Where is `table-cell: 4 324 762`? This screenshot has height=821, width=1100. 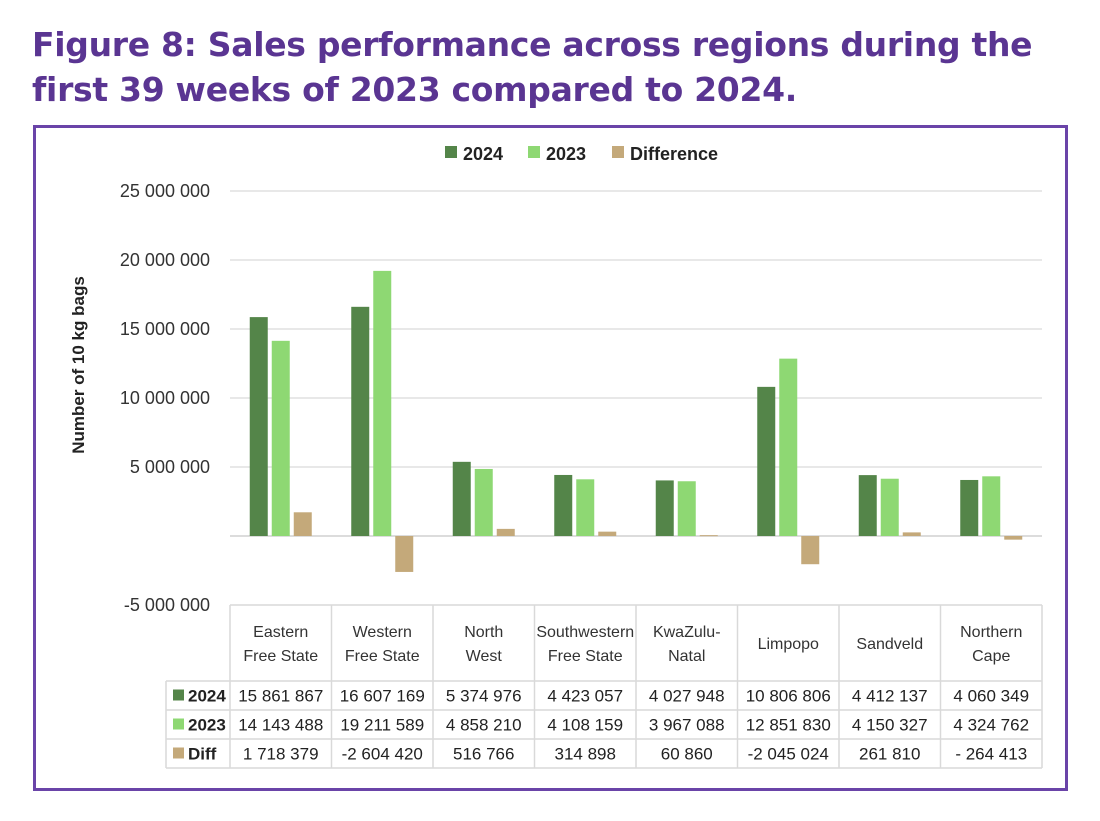
table-cell: 4 324 762 is located at coordinates (991, 725).